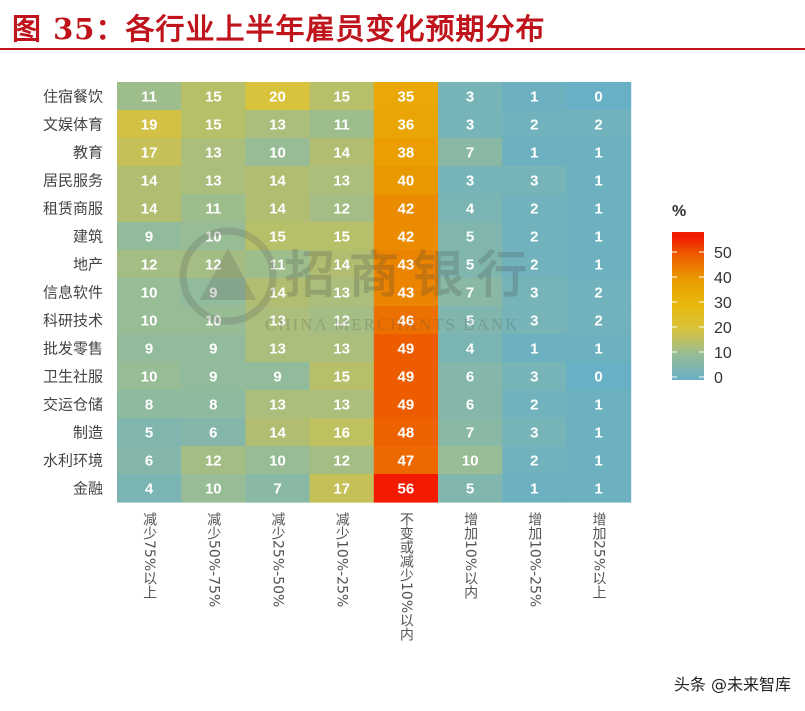 The height and width of the screenshot is (711, 805). Describe the element at coordinates (406, 461) in the screenshot. I see `cell-value-label: 47` at that location.